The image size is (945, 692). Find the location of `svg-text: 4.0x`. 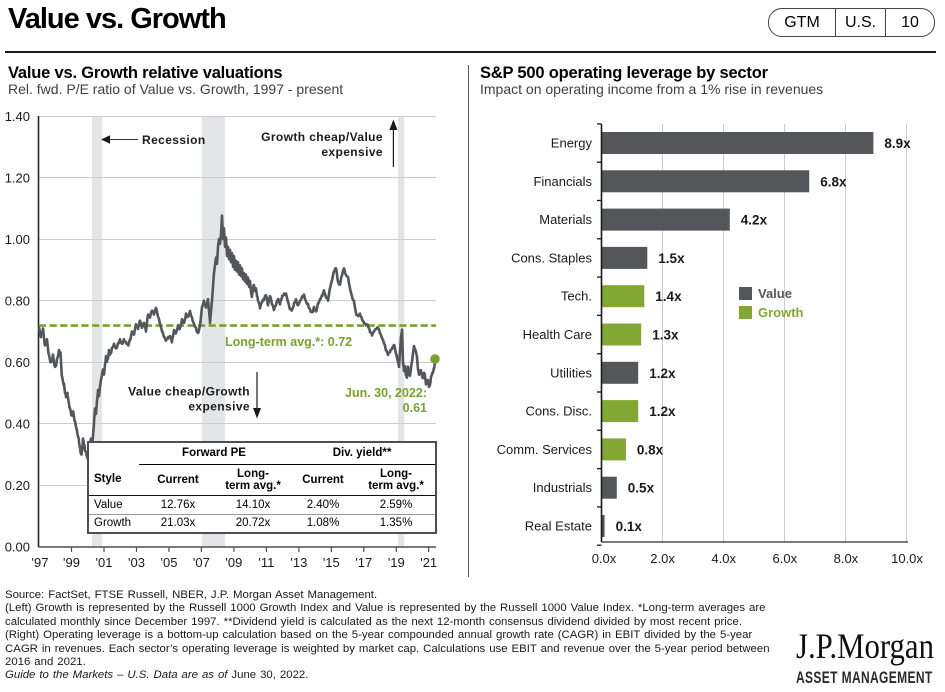

svg-text: 4.0x is located at coordinates (723, 558).